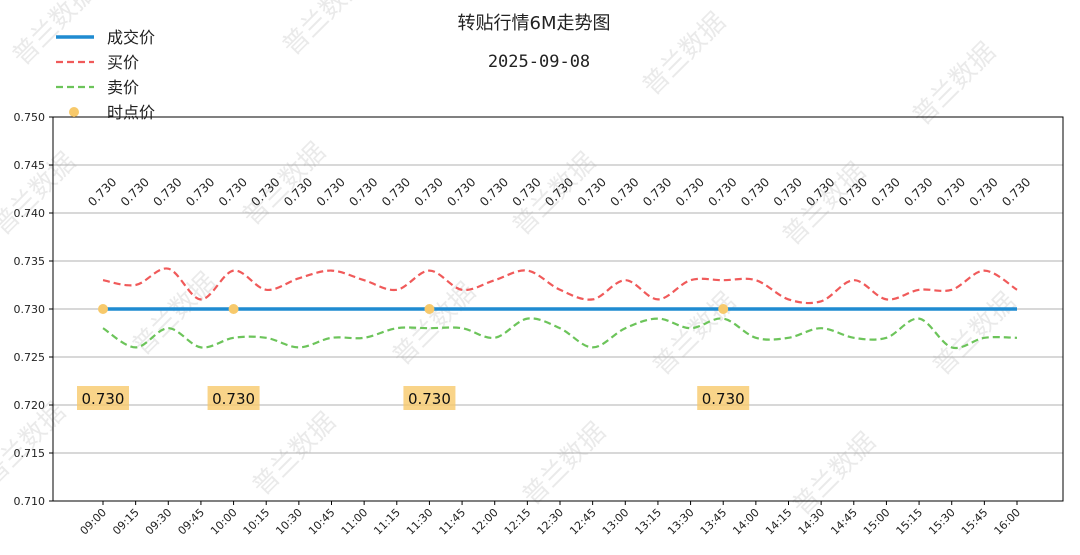  I want to click on x-tick-label: 09:30, so click(159, 522).